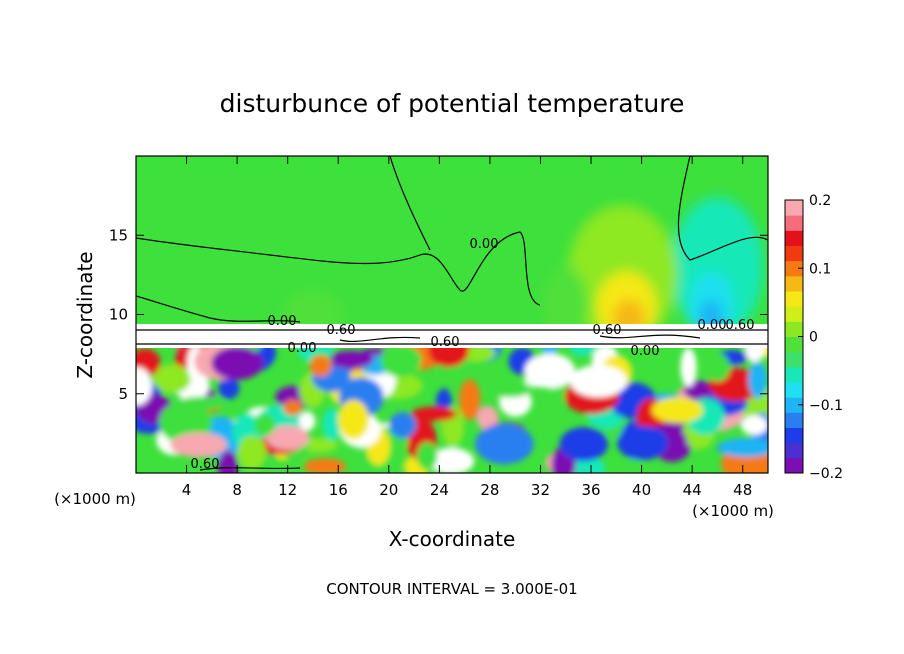  Describe the element at coordinates (123, 394) in the screenshot. I see `y-tick-label: 5` at that location.